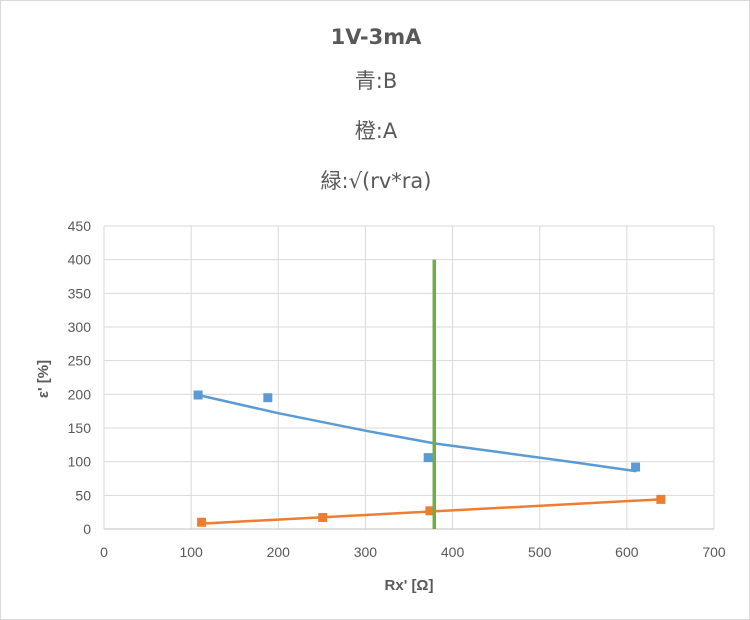  What do you see at coordinates (714, 552) in the screenshot?
I see `x-tick-label: 700` at bounding box center [714, 552].